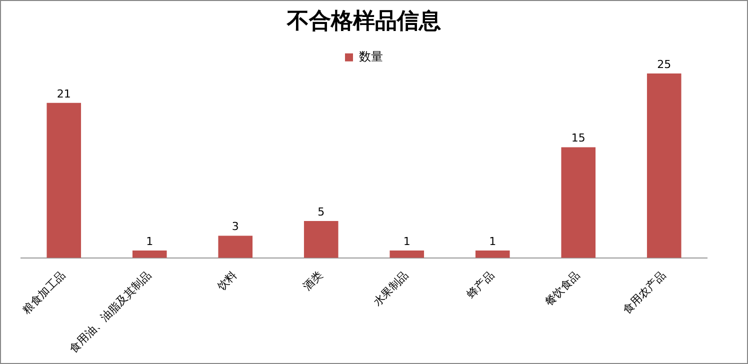 The image size is (748, 364). Describe the element at coordinates (227, 281) in the screenshot. I see `x-tick-label: 饮料` at that location.